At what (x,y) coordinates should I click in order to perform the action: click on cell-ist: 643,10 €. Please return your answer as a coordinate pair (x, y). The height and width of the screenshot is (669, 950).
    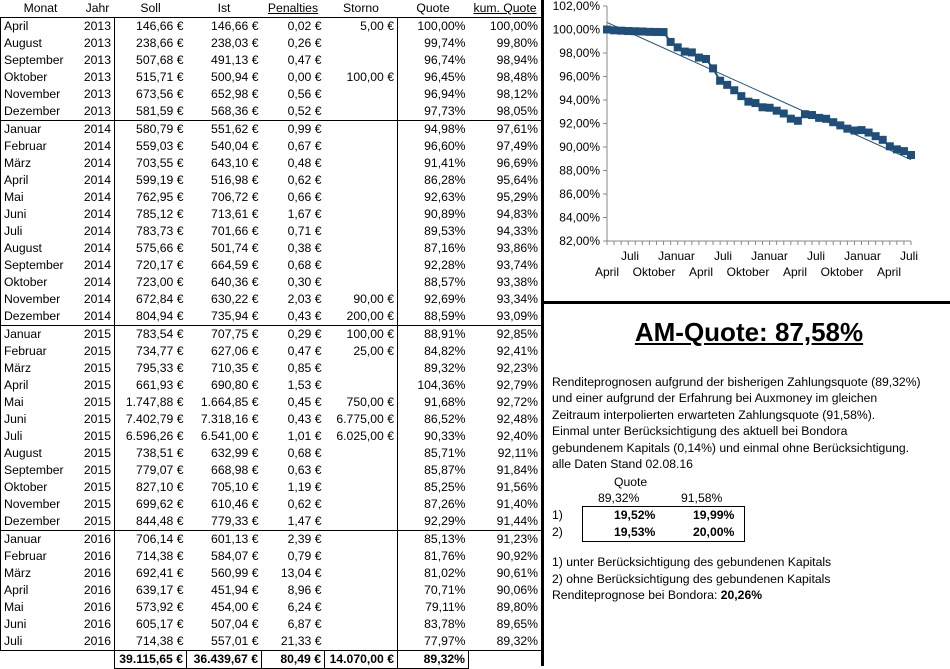
    Looking at the image, I should click on (235, 163).